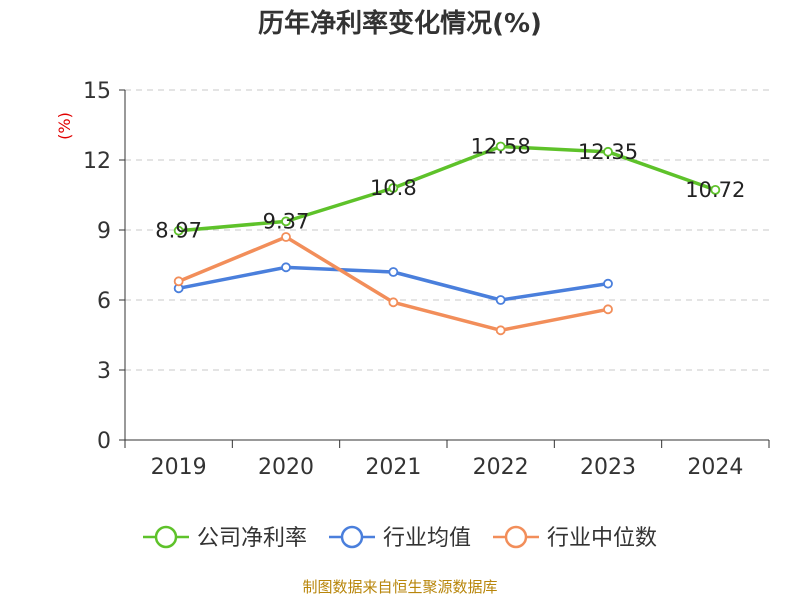 The image size is (800, 600). Describe the element at coordinates (104, 371) in the screenshot. I see `y-tick-label: 3` at that location.